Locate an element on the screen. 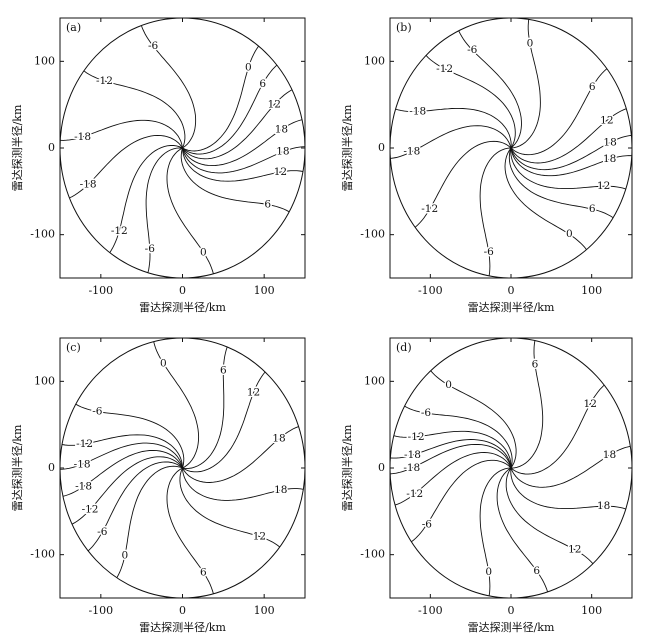 The image size is (653, 643). y-axis-label: 雷达探测半径/km is located at coordinates (347, 467).